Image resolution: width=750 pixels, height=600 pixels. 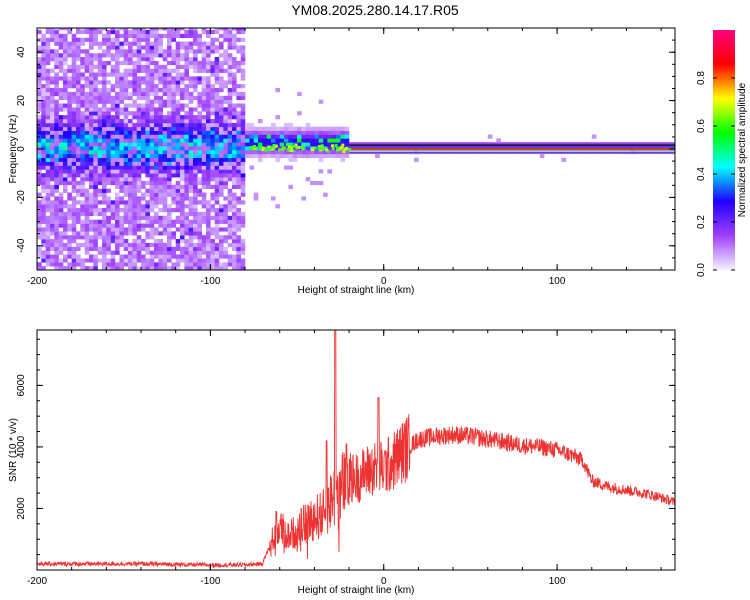 What do you see at coordinates (37, 581) in the screenshot?
I see `x-tick-label: -200` at bounding box center [37, 581].